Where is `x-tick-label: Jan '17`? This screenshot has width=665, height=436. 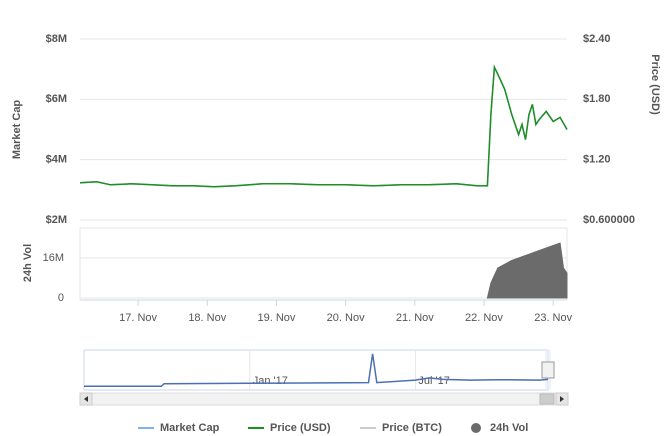 x-tick-label: Jan '17 is located at coordinates (270, 381).